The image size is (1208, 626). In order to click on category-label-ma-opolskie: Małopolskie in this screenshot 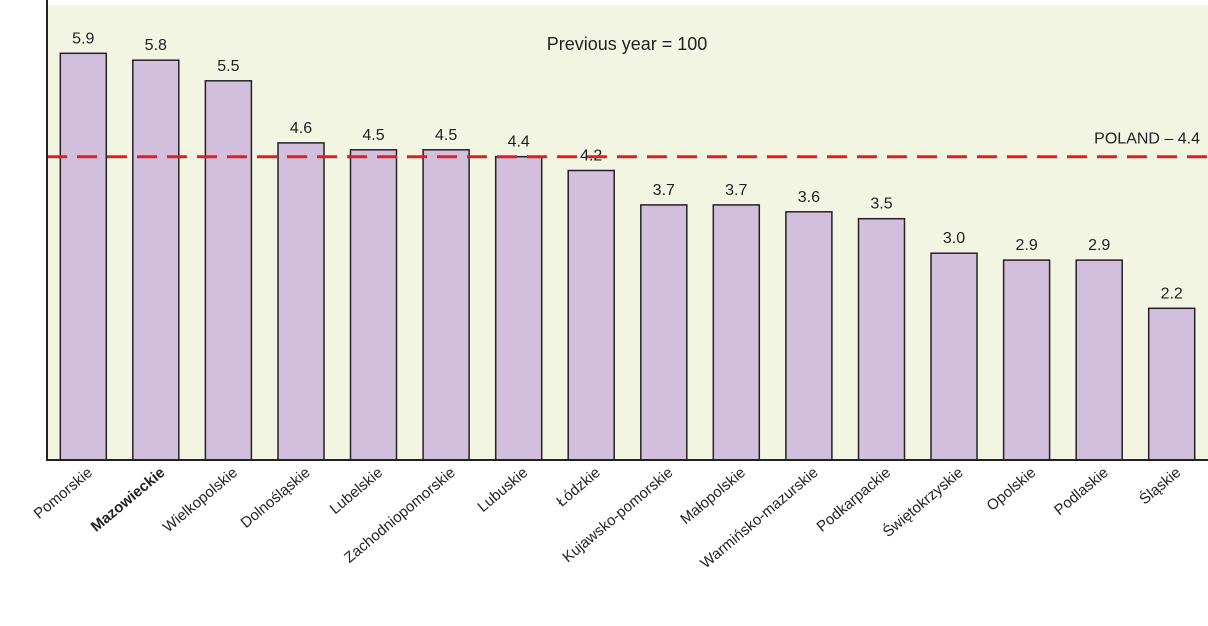, I will do `click(713, 496)`.